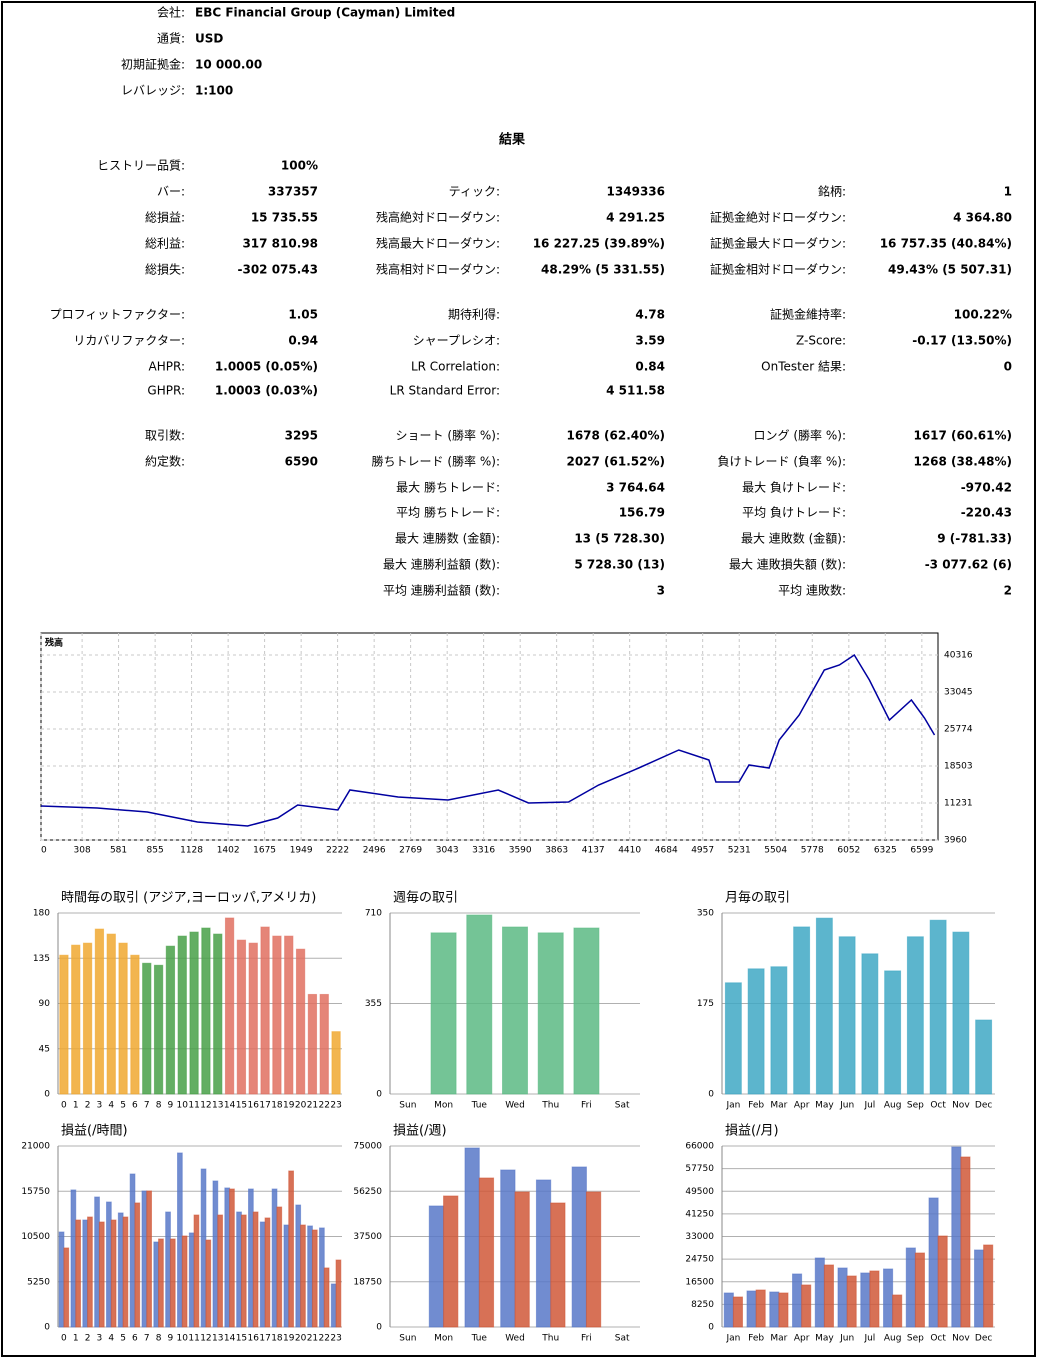  What do you see at coordinates (41, 959) in the screenshot?
I see `y-tick-label: 135` at bounding box center [41, 959].